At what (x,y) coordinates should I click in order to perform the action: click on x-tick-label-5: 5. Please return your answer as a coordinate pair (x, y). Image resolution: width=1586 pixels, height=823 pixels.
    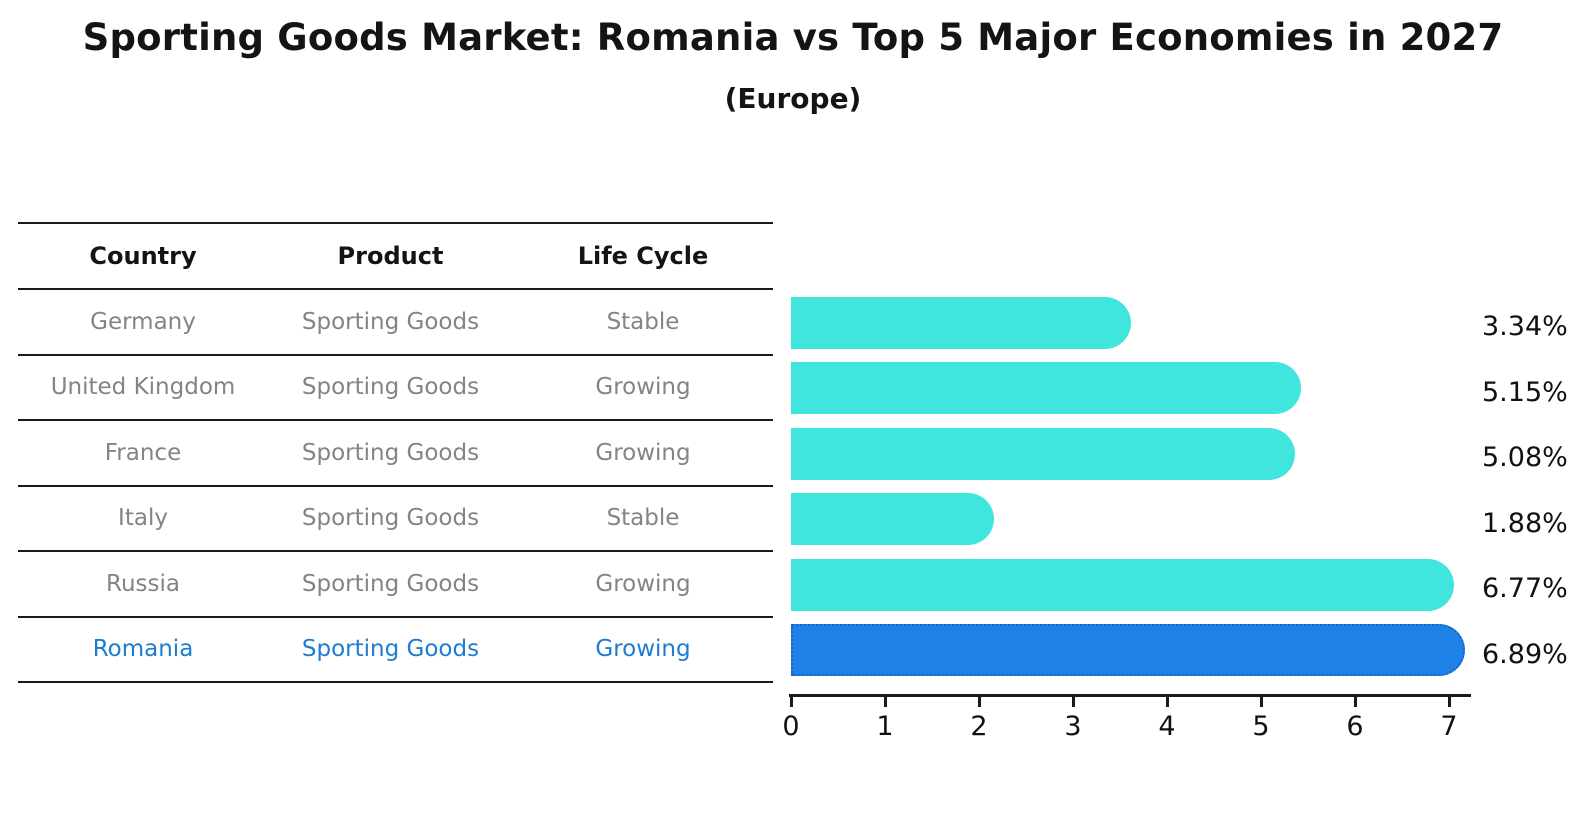
    Looking at the image, I should click on (1261, 726).